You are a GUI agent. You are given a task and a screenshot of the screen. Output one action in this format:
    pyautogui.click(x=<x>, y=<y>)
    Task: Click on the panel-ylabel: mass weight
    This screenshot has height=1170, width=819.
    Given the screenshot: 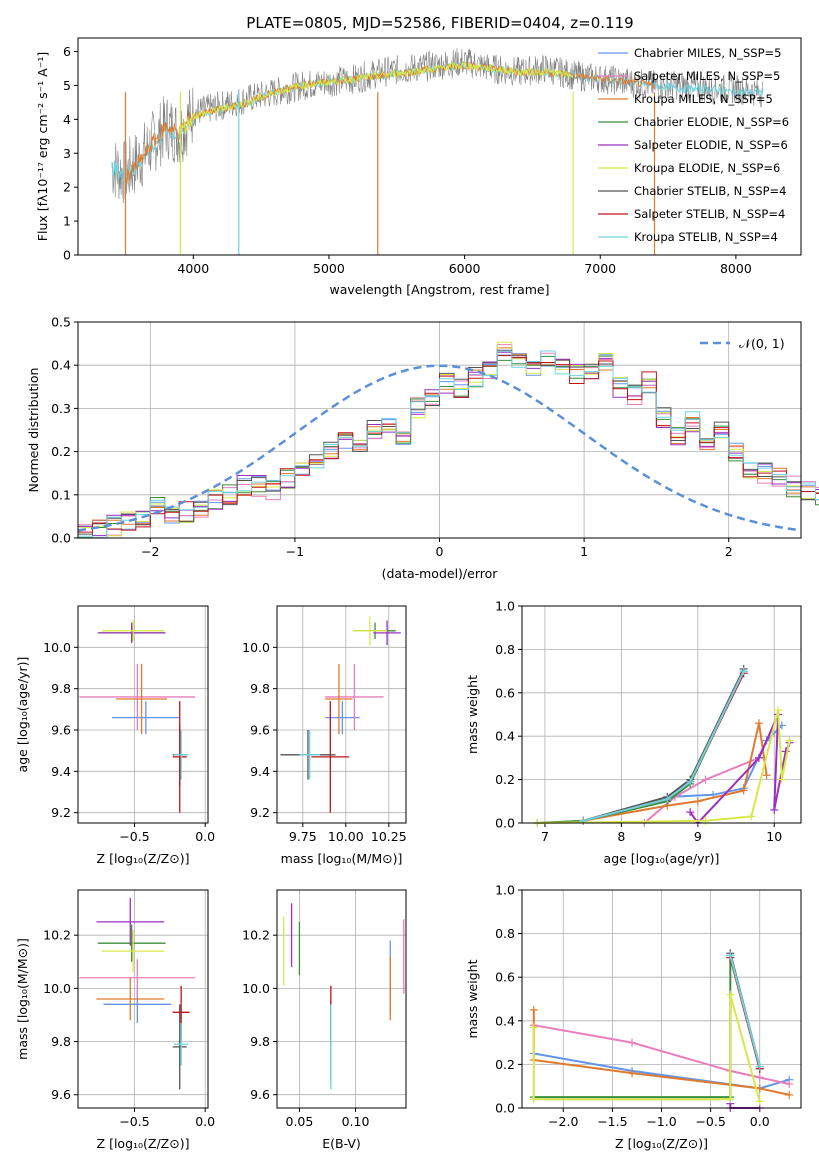 What is the action you would take?
    pyautogui.click(x=472, y=714)
    